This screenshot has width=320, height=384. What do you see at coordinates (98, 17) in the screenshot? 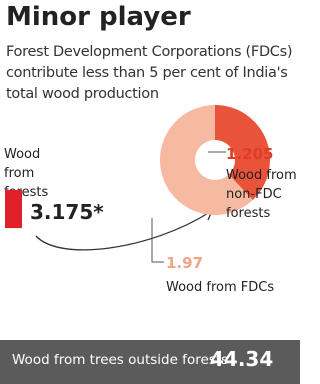
I see `title: Minor player` at bounding box center [98, 17].